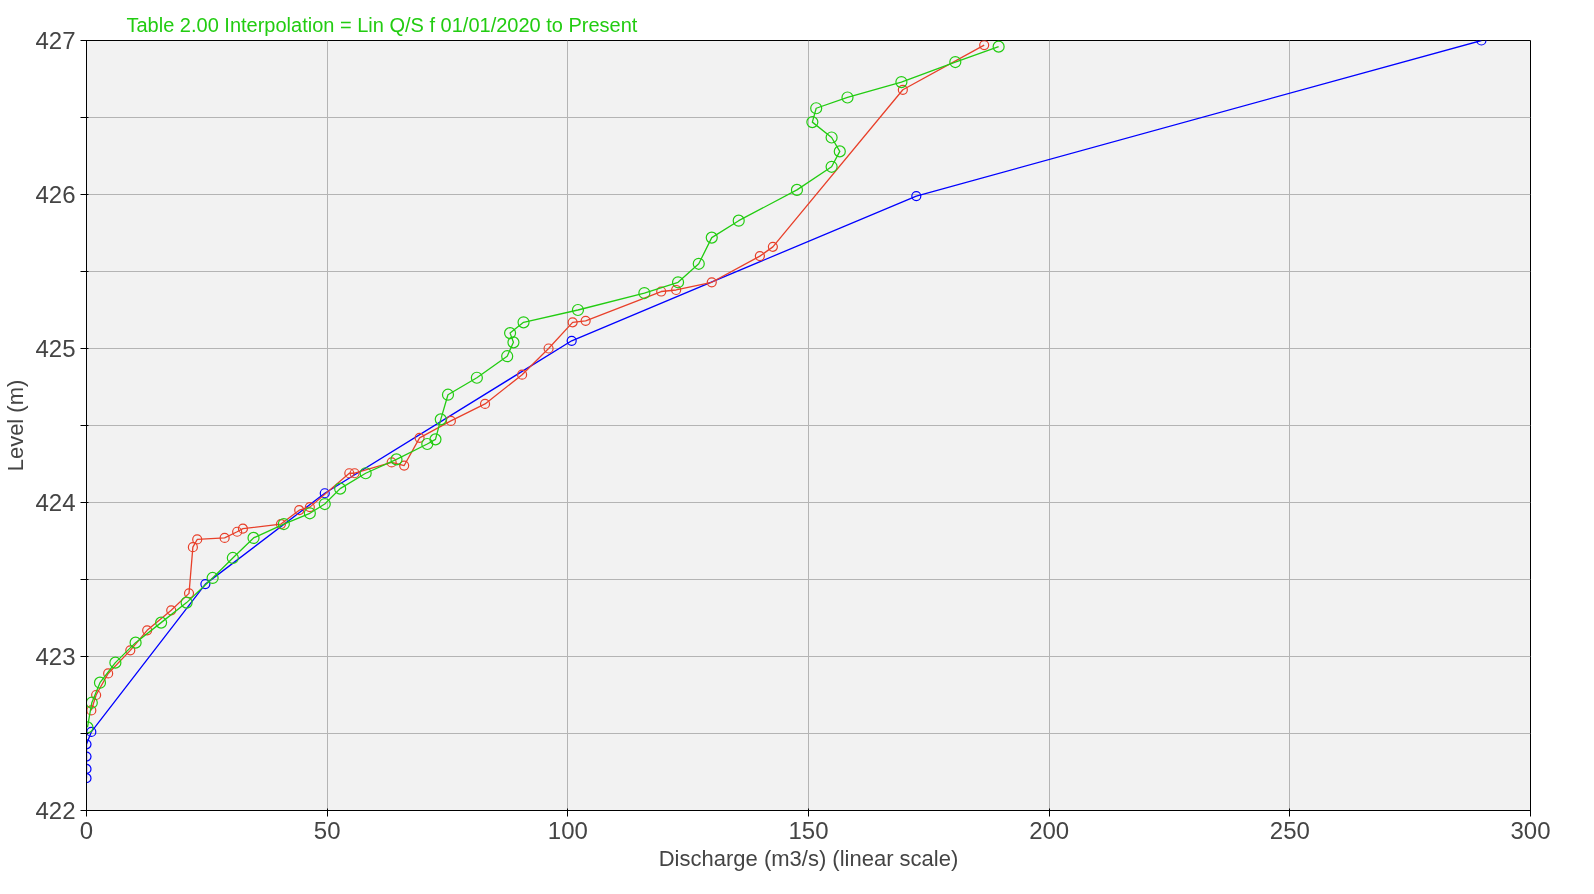  I want to click on x-tick-label: 100, so click(567, 830).